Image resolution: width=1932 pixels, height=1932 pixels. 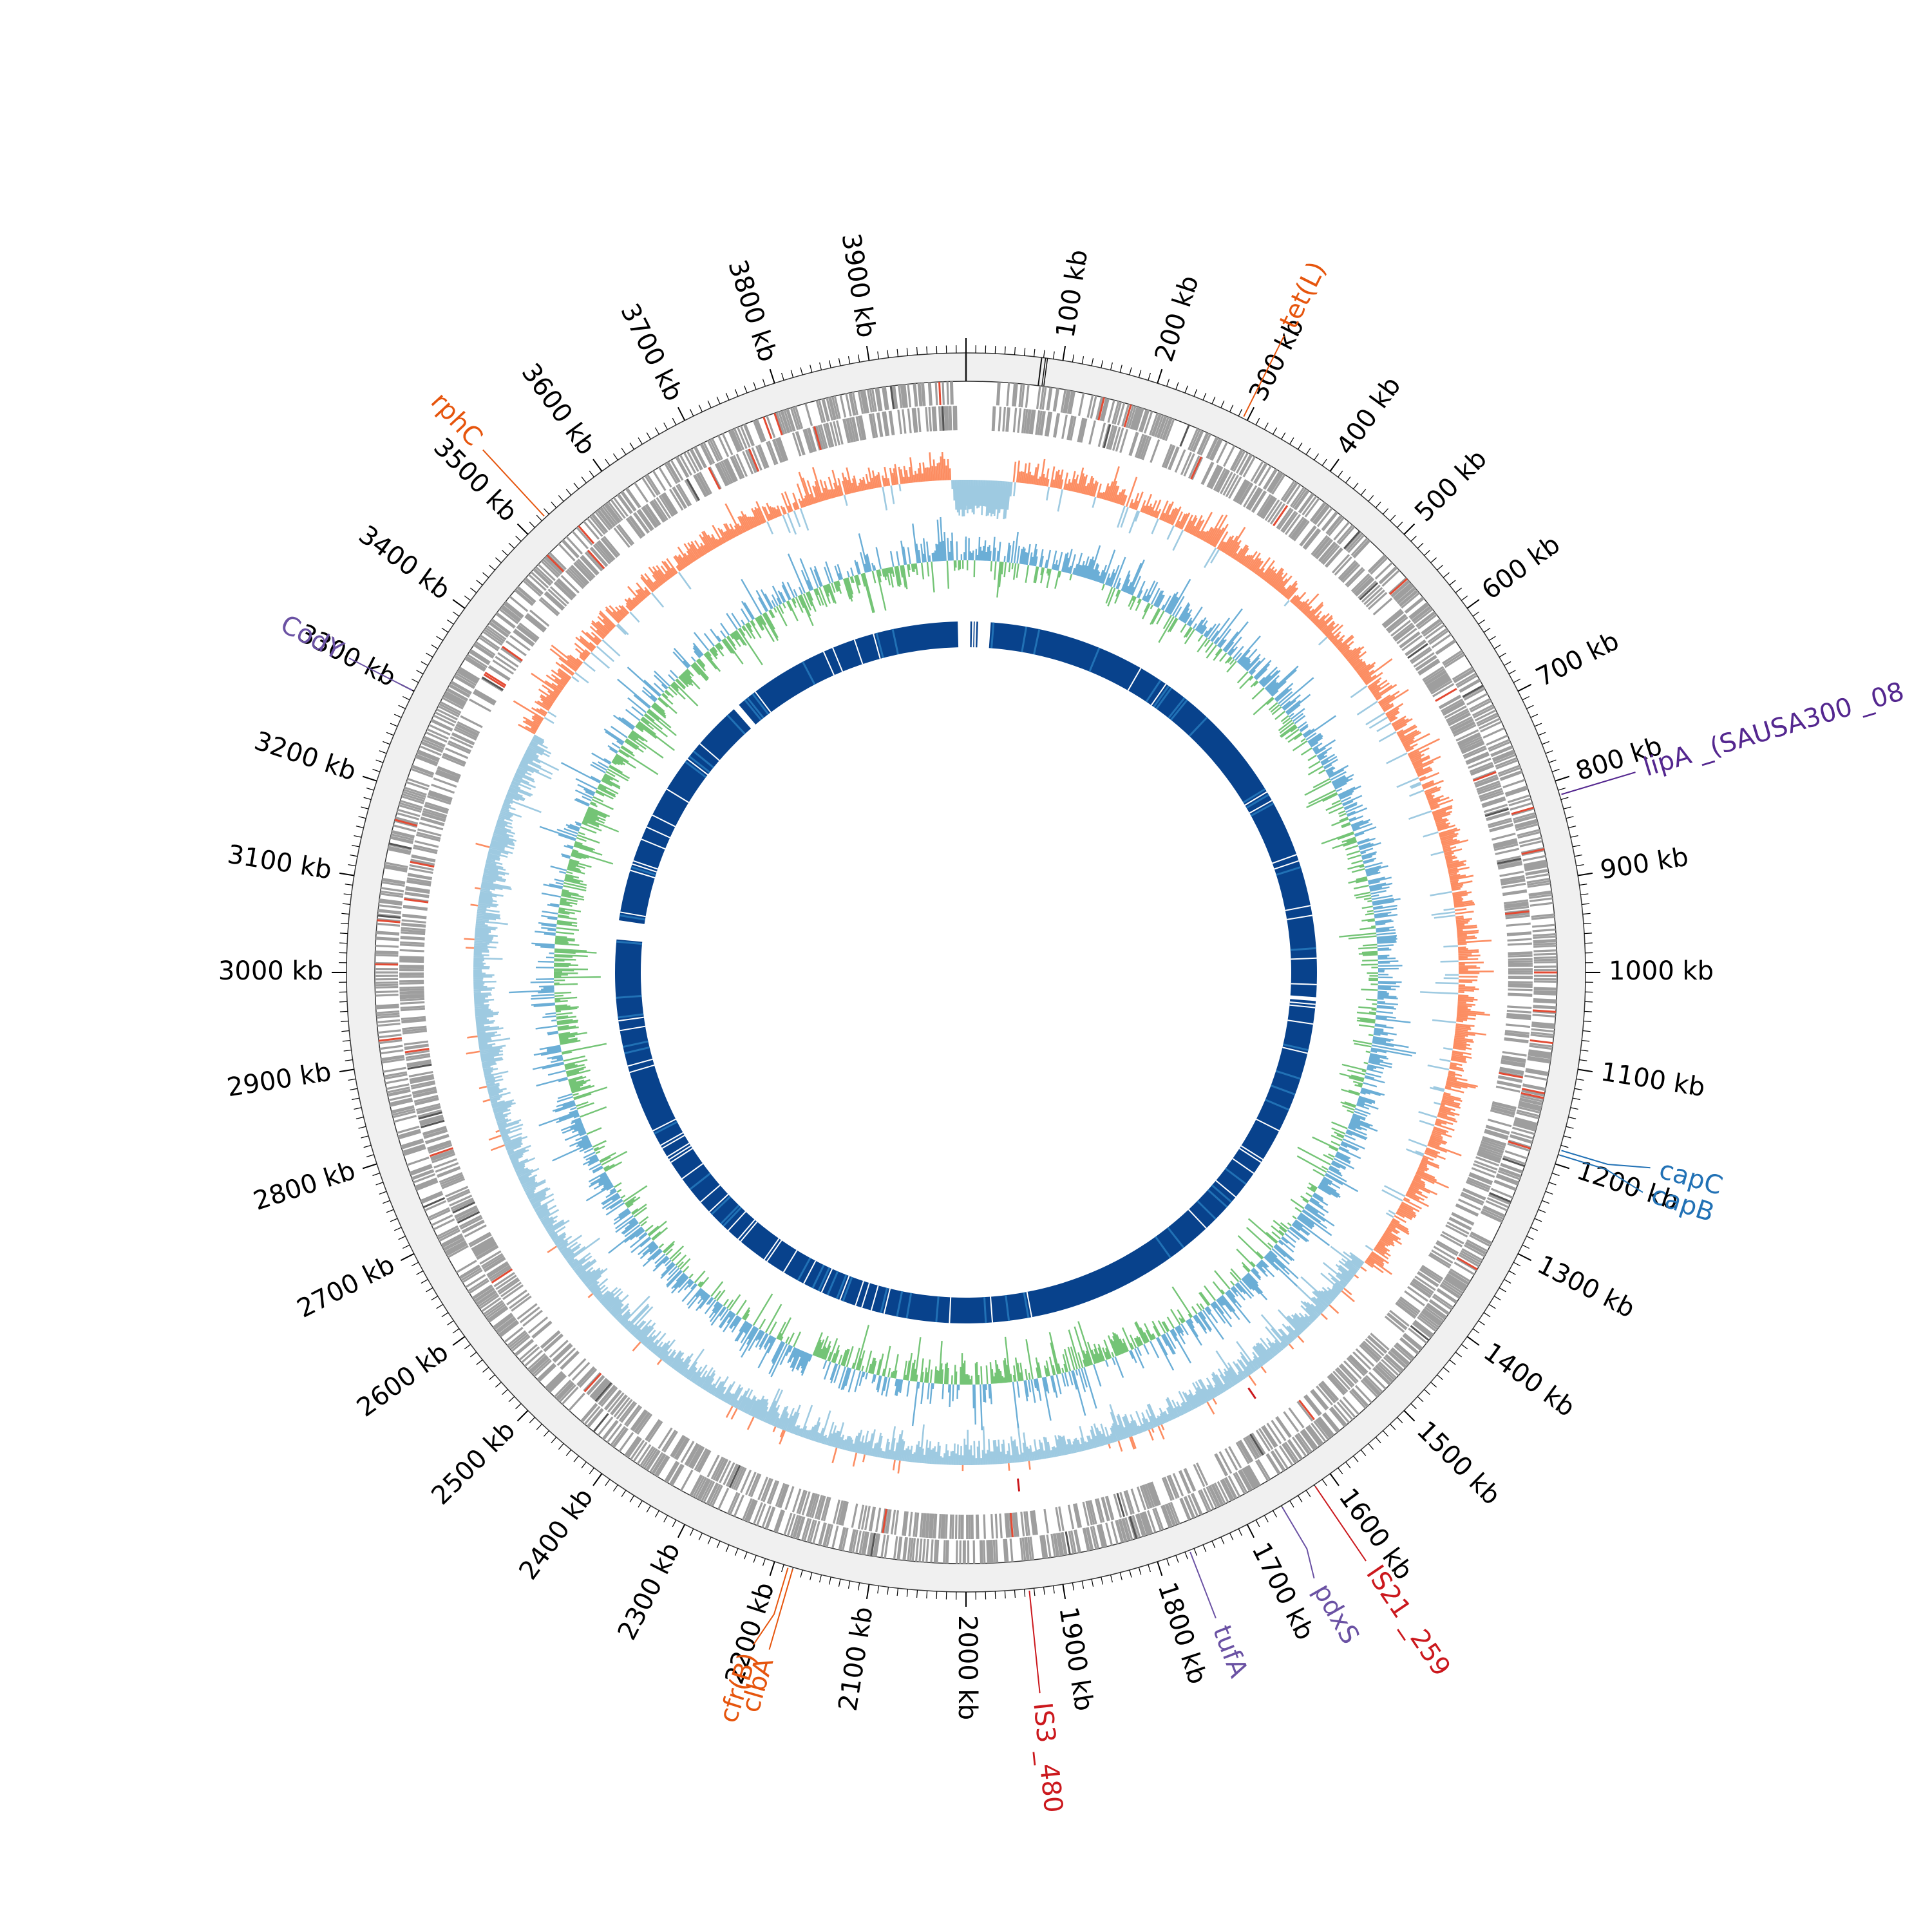 I want to click on tick-label: 700 kb, so click(x=1578, y=659).